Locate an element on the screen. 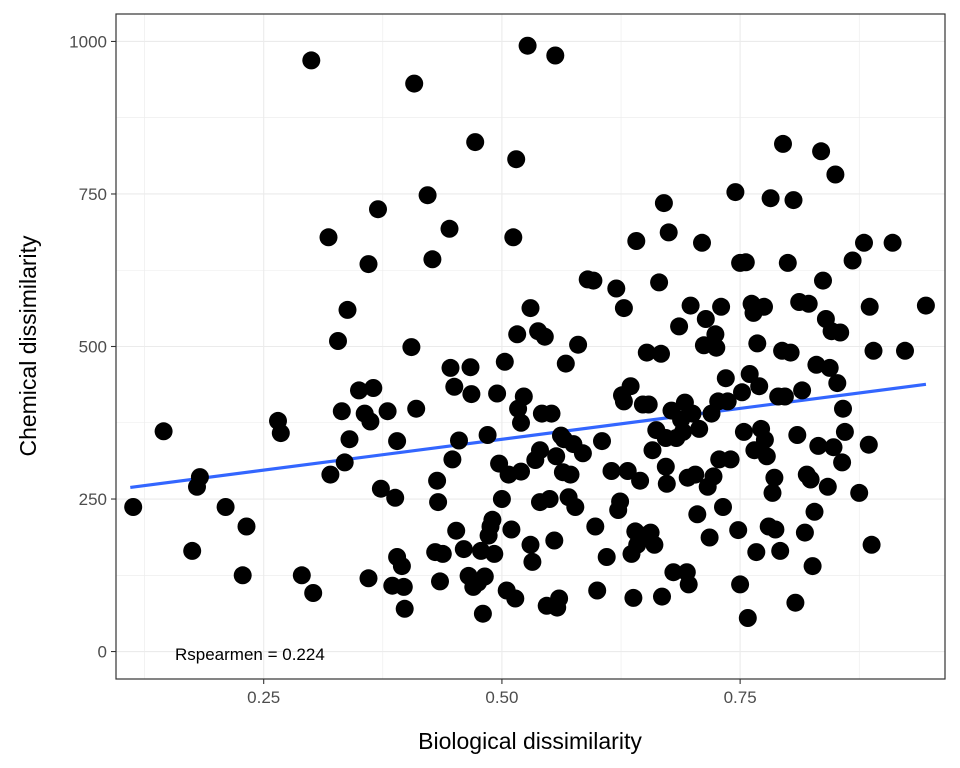 This screenshot has height=768, width=960. y-tick-label: 0 is located at coordinates (102, 652).